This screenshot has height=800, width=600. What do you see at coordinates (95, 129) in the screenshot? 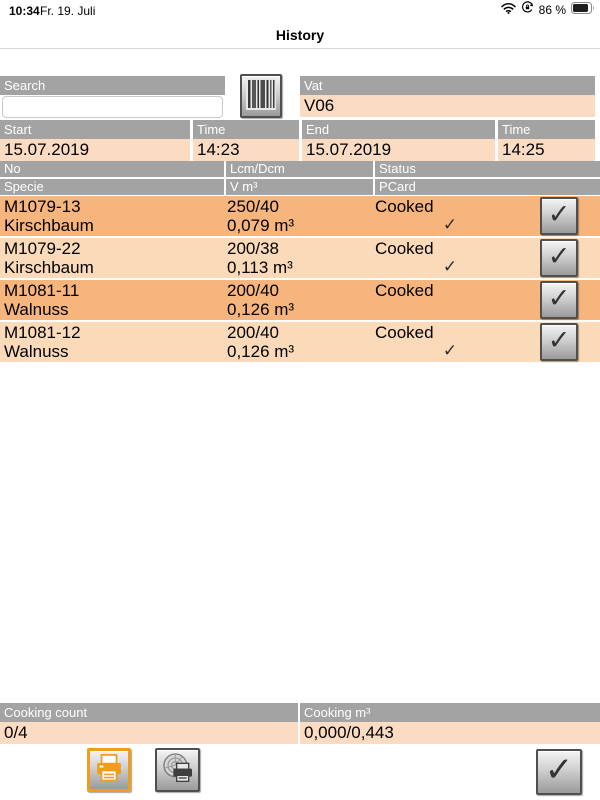
I see `start-date-label: Start` at bounding box center [95, 129].